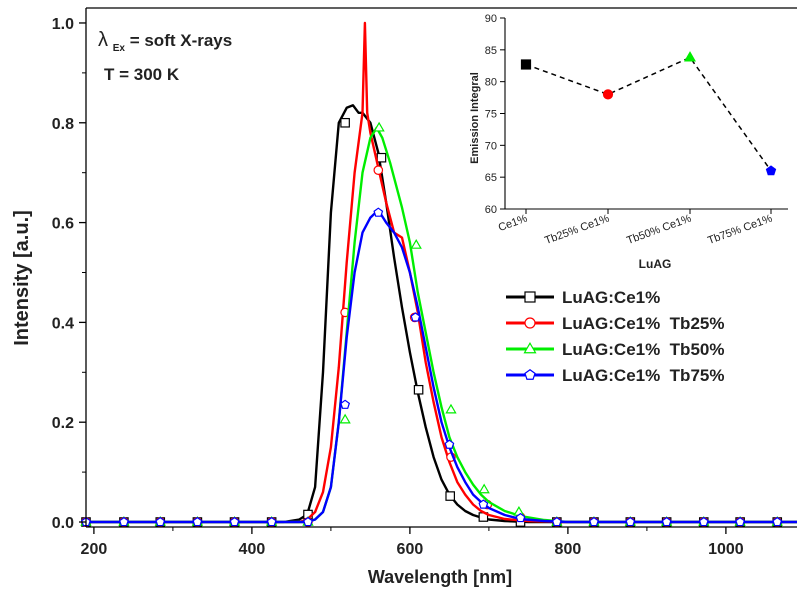 The width and height of the screenshot is (797, 589). Describe the element at coordinates (63, 124) in the screenshot. I see `y-tick-label: 0.8` at that location.